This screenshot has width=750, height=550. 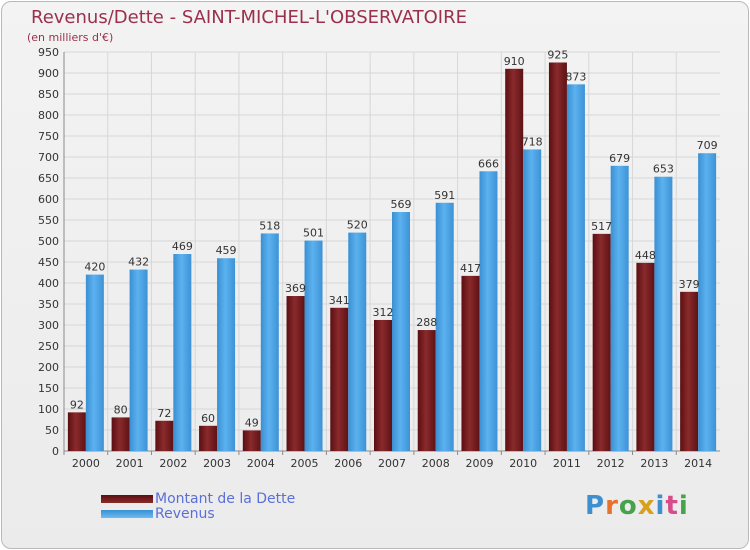 I want to click on data-label-revenue: 873, so click(x=575, y=76).